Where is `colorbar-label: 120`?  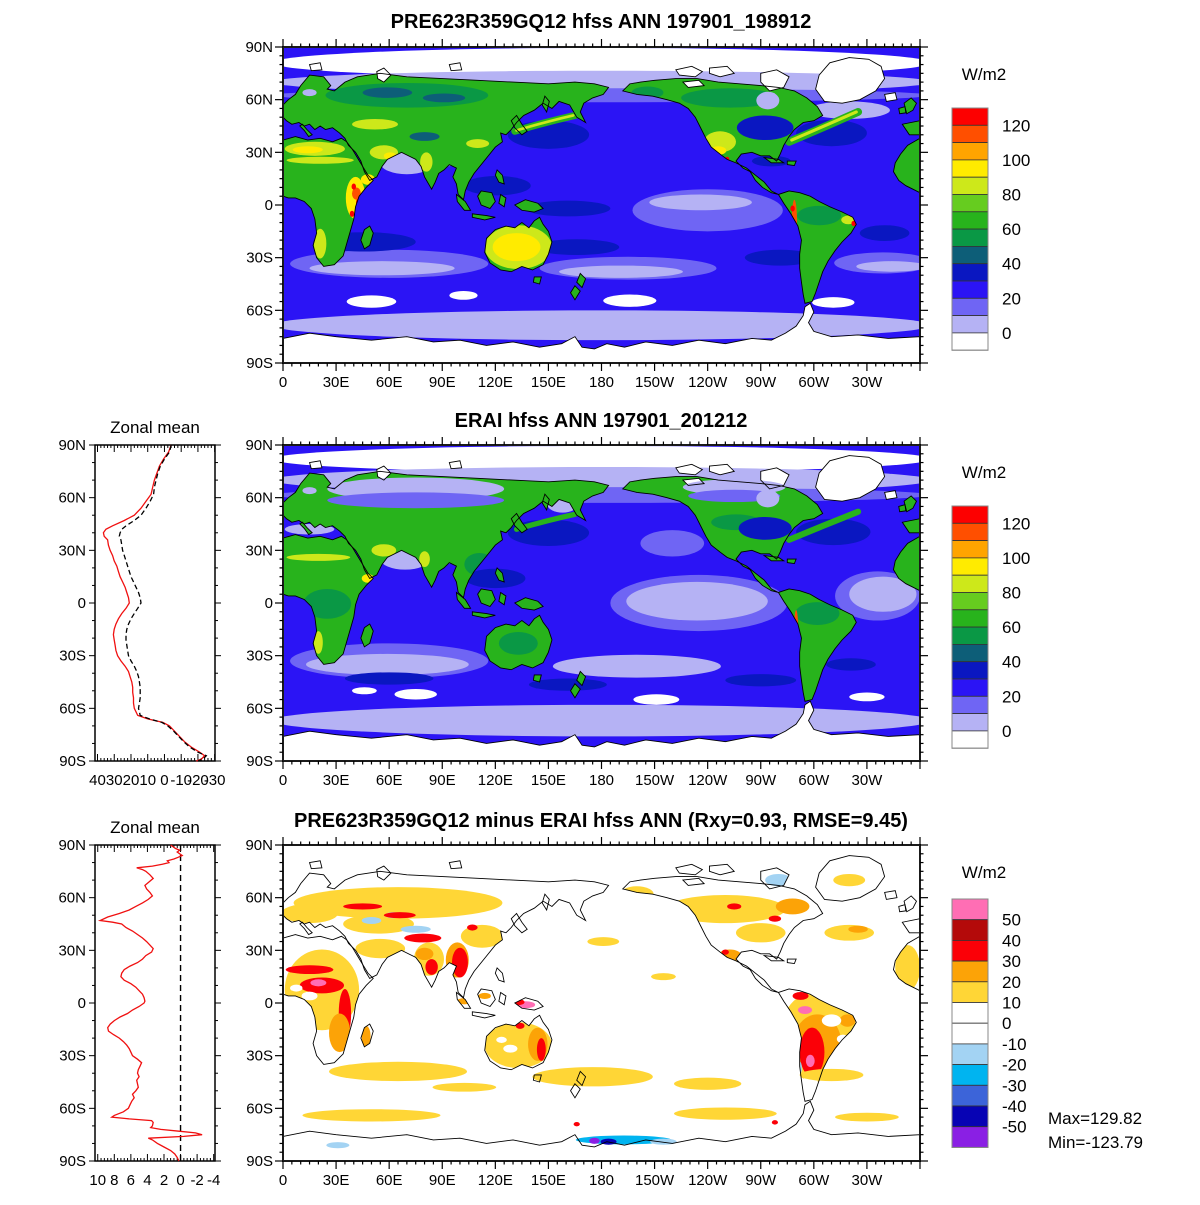
colorbar-label: 120 is located at coordinates (1016, 125).